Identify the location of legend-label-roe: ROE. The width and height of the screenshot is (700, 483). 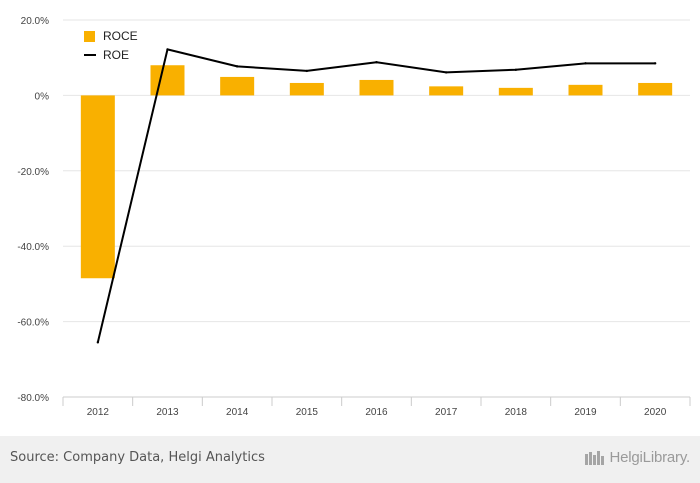
(116, 55).